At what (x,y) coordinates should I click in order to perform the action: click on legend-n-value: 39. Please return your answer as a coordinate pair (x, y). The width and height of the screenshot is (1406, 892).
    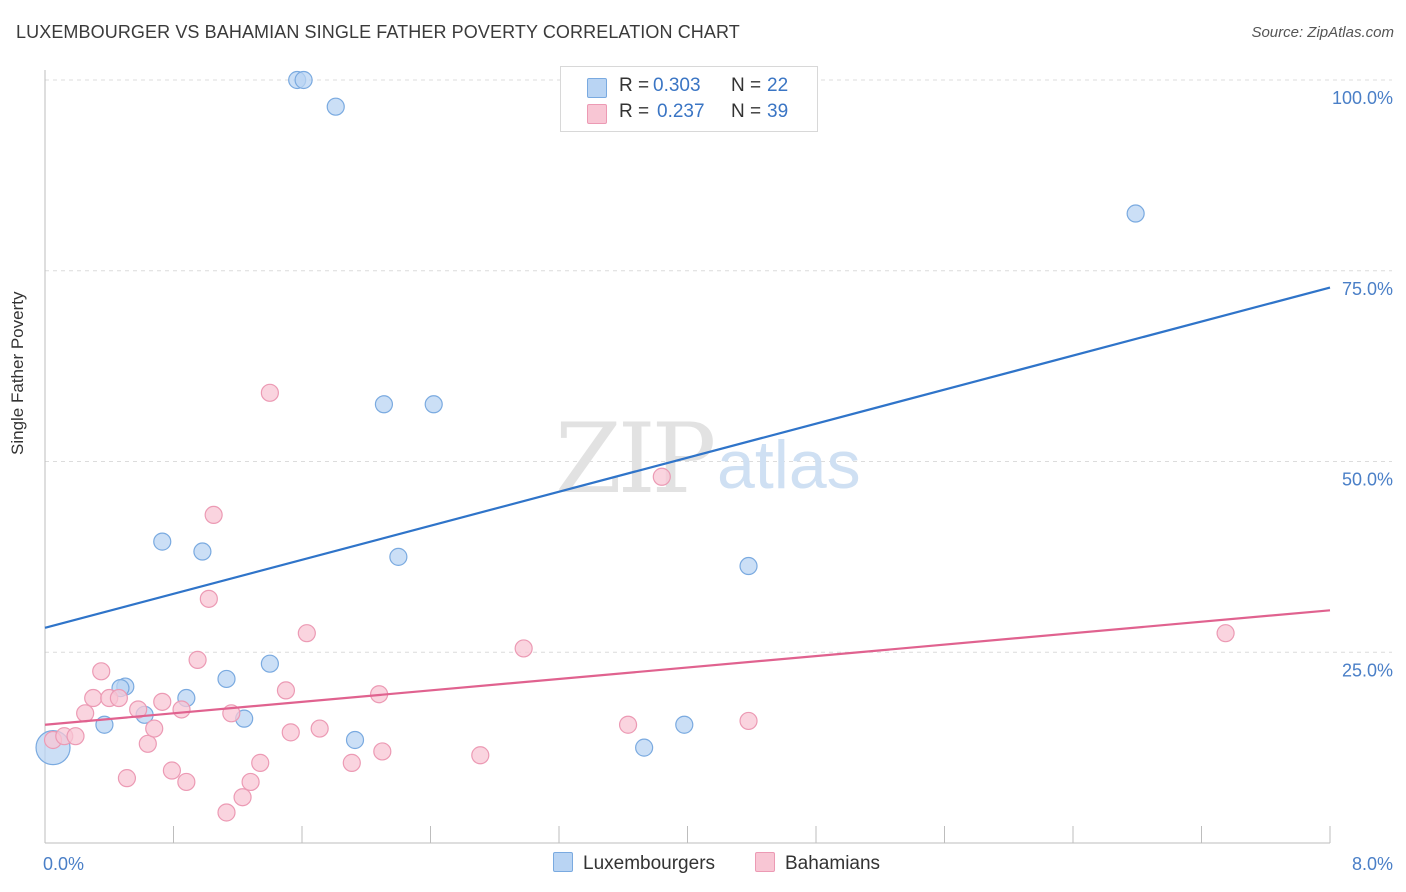
    Looking at the image, I should click on (778, 111).